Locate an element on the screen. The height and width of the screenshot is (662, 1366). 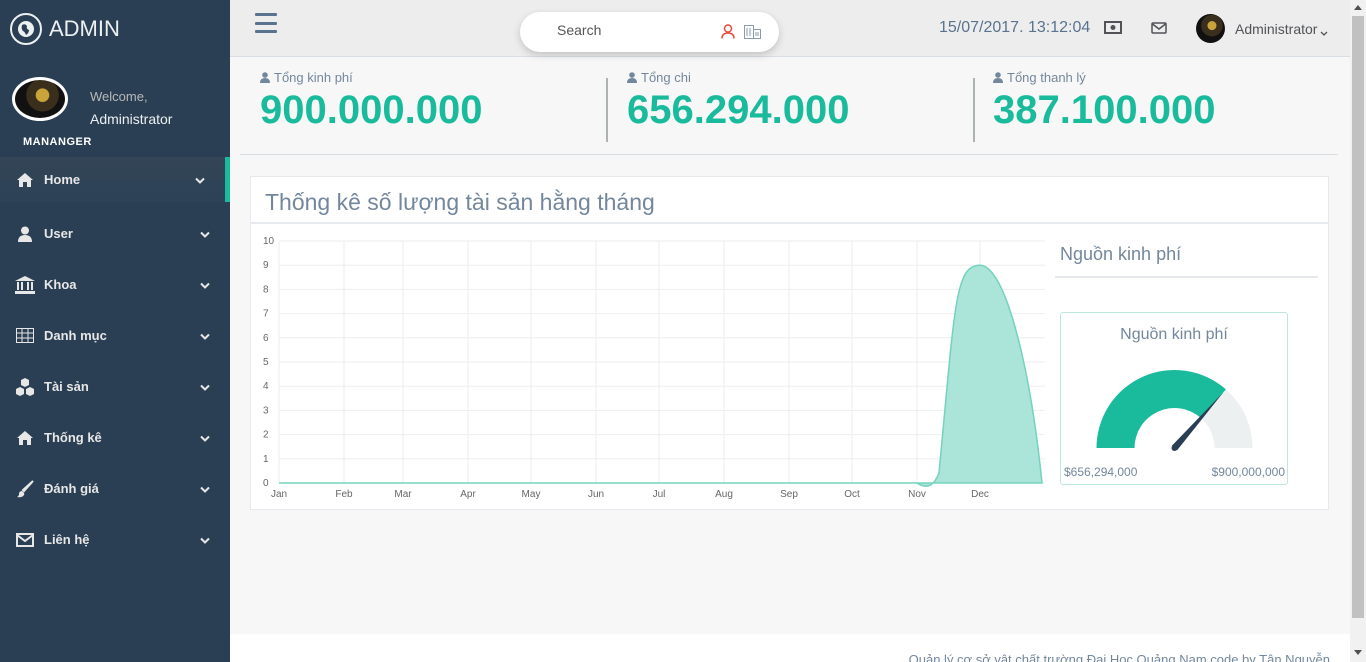
y-tick-label: 9 is located at coordinates (266, 265).